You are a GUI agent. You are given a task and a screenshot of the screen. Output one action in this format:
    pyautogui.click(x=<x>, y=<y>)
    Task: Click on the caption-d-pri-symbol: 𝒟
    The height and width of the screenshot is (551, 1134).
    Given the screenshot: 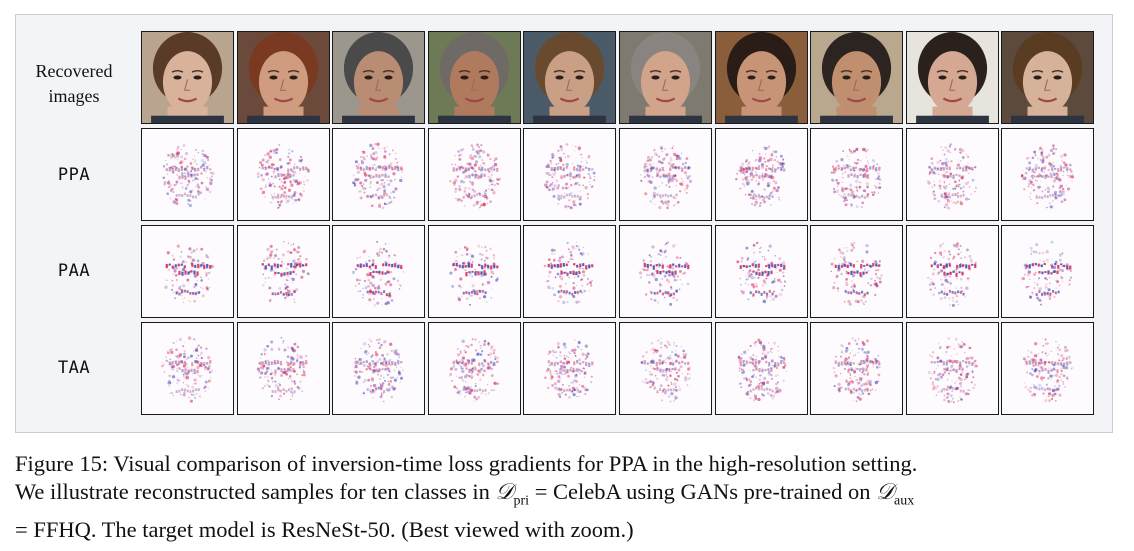 What is the action you would take?
    pyautogui.click(x=504, y=491)
    